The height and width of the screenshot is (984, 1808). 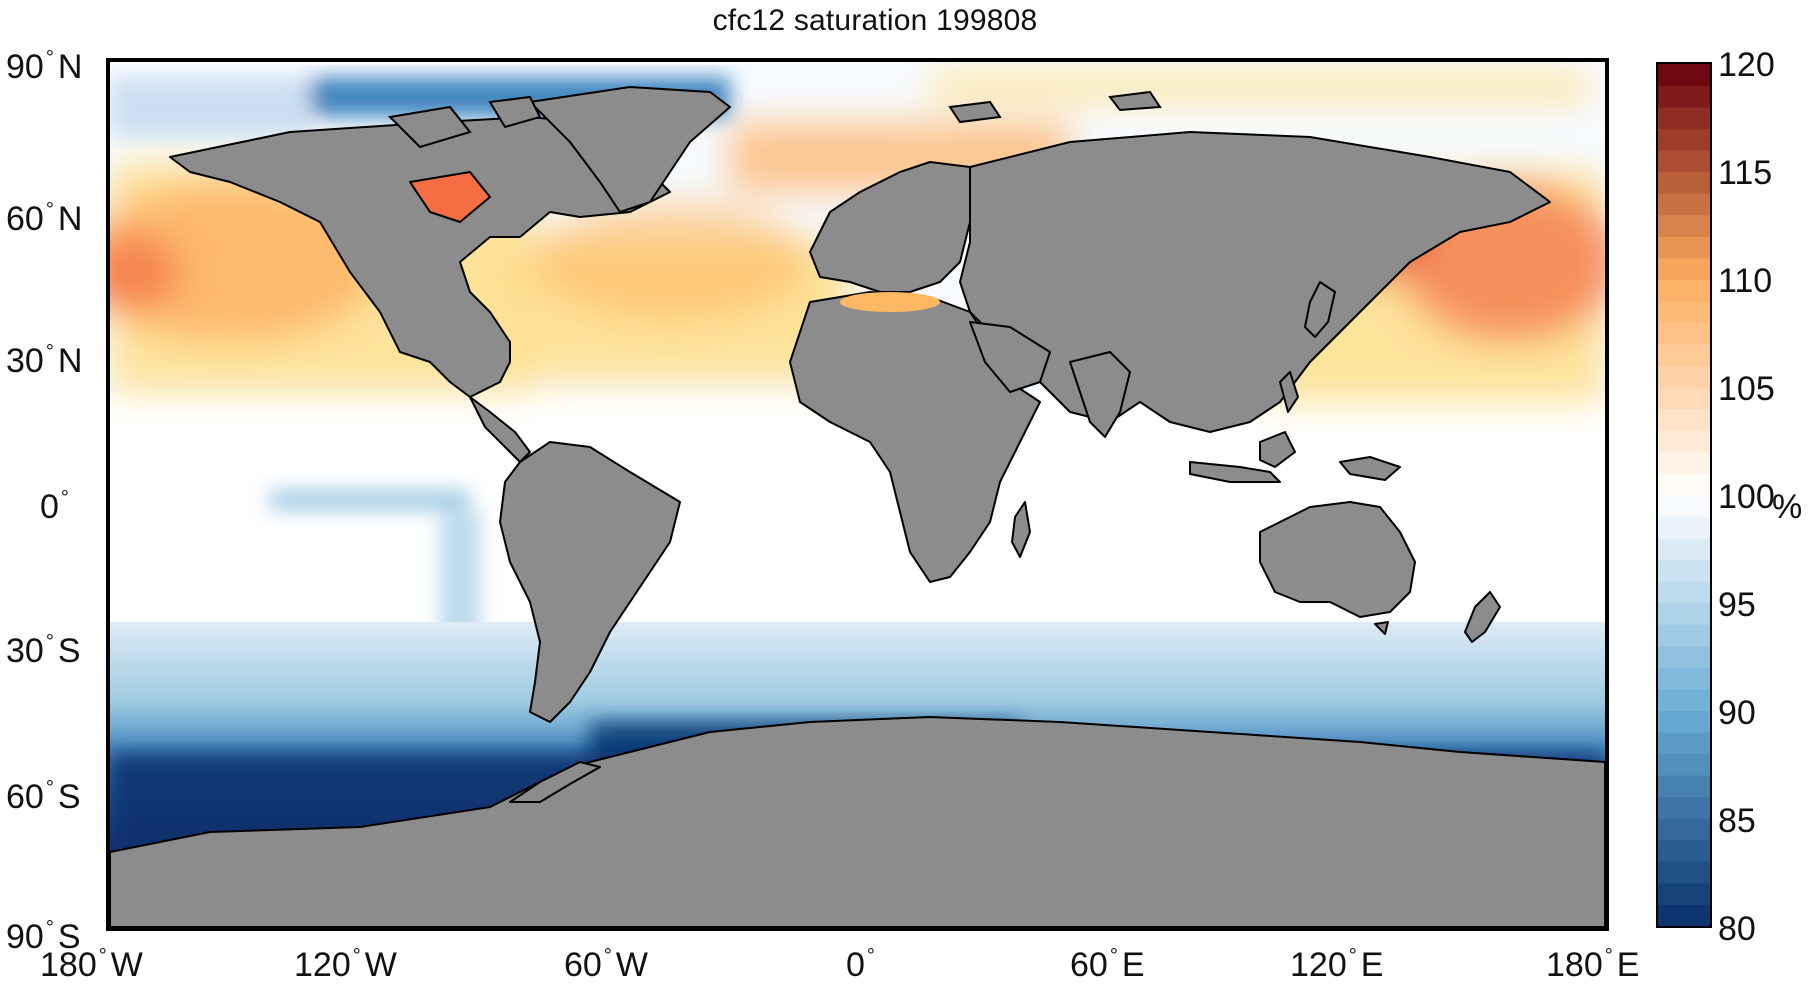 I want to click on lon-label-60w: 60 ° W, so click(x=606, y=964).